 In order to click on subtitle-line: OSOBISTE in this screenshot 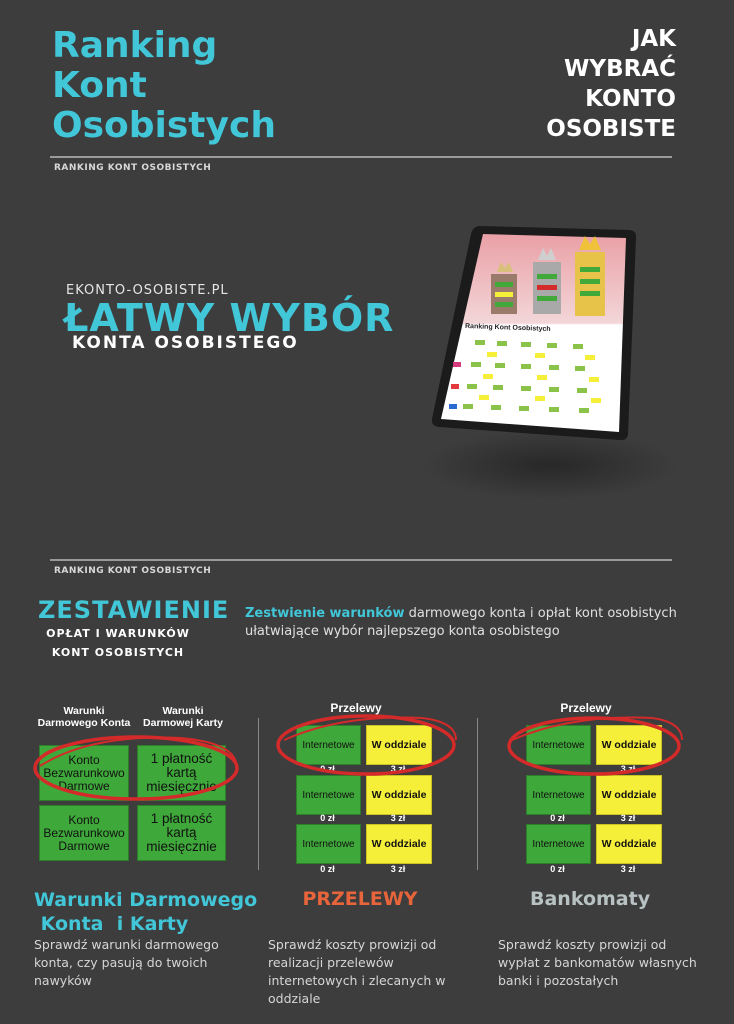, I will do `click(611, 129)`.